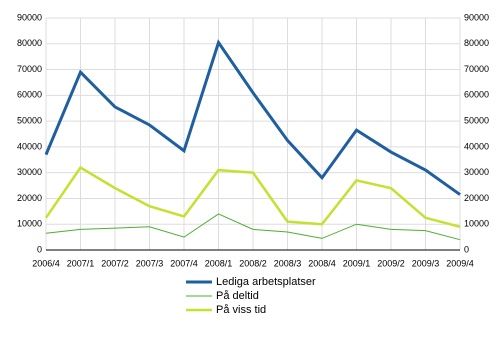 This screenshot has width=500, height=355. I want to click on y-tick-label: 0, so click(39, 249).